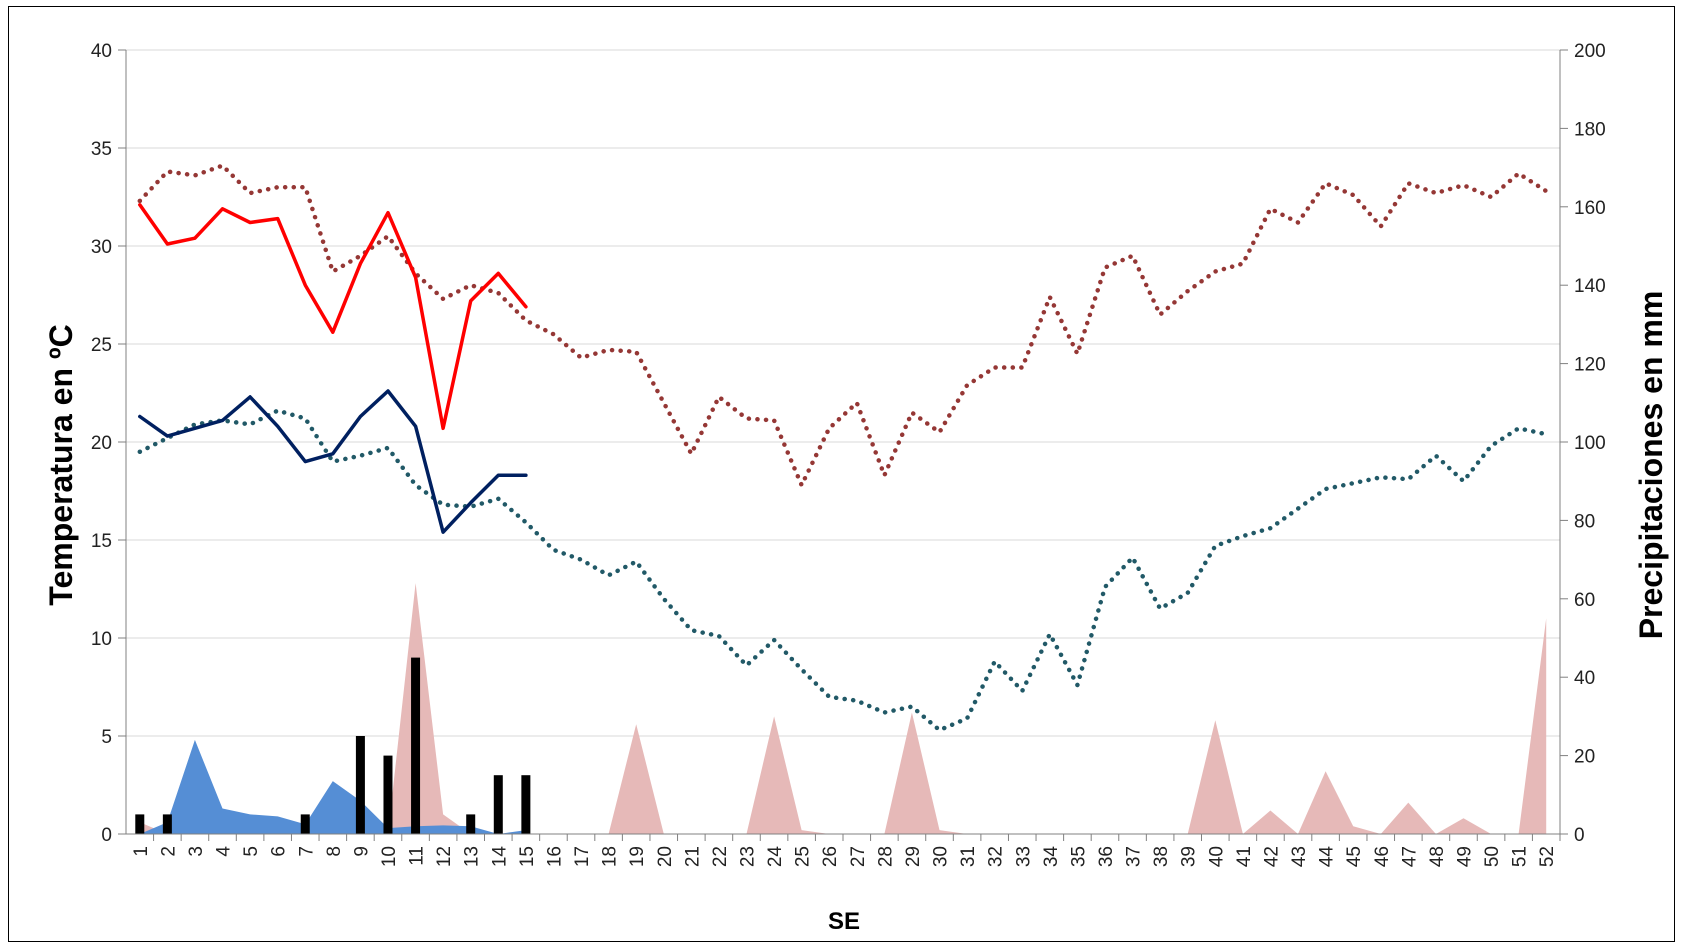  What do you see at coordinates (101, 639) in the screenshot?
I see `y-tick-label: 10` at bounding box center [101, 639].